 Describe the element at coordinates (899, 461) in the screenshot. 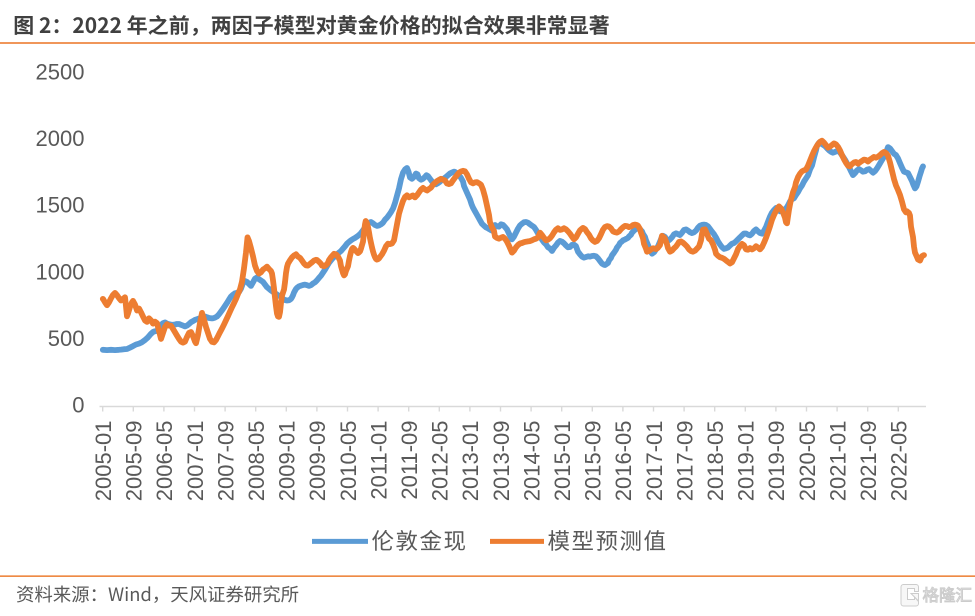

I see `svg-text: 2022-05` at that location.